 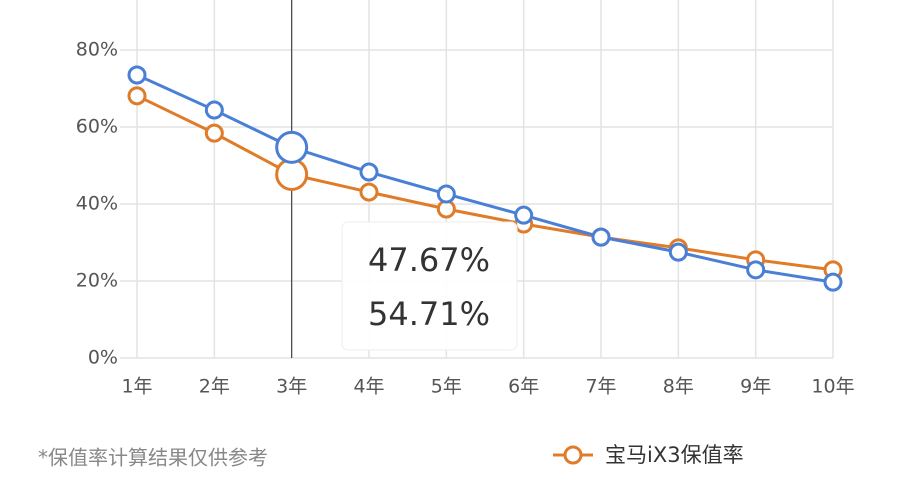 I want to click on tooltip-value: 54.71%, so click(x=429, y=314).